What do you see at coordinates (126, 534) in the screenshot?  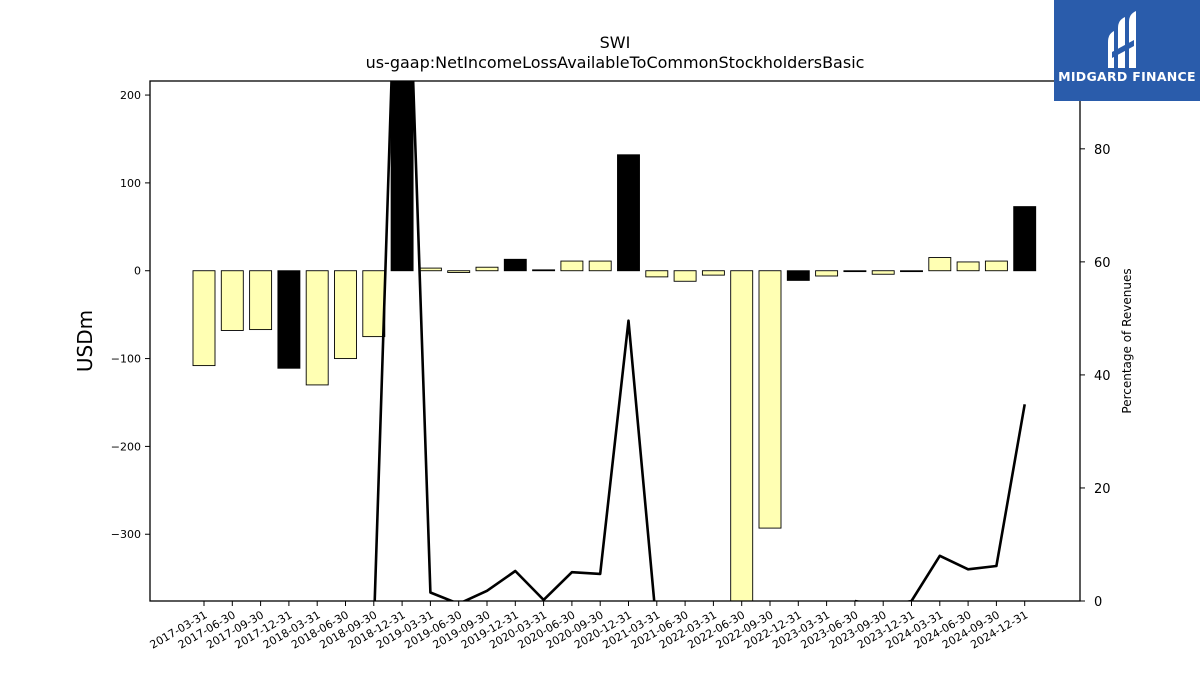 I see `y-tick-label: −300` at bounding box center [126, 534].